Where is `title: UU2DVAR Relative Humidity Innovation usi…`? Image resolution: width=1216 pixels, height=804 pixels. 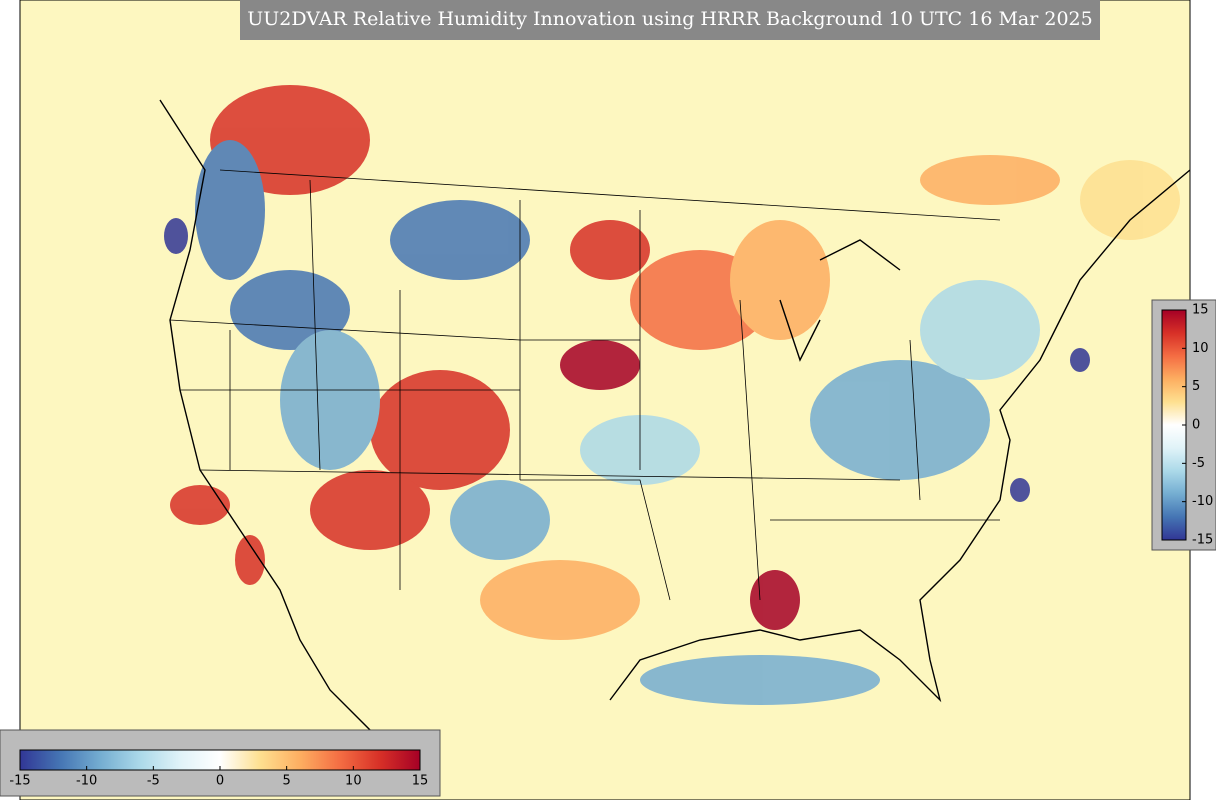
title: UU2DVAR Relative Humidity Innovation usi… is located at coordinates (669, 19).